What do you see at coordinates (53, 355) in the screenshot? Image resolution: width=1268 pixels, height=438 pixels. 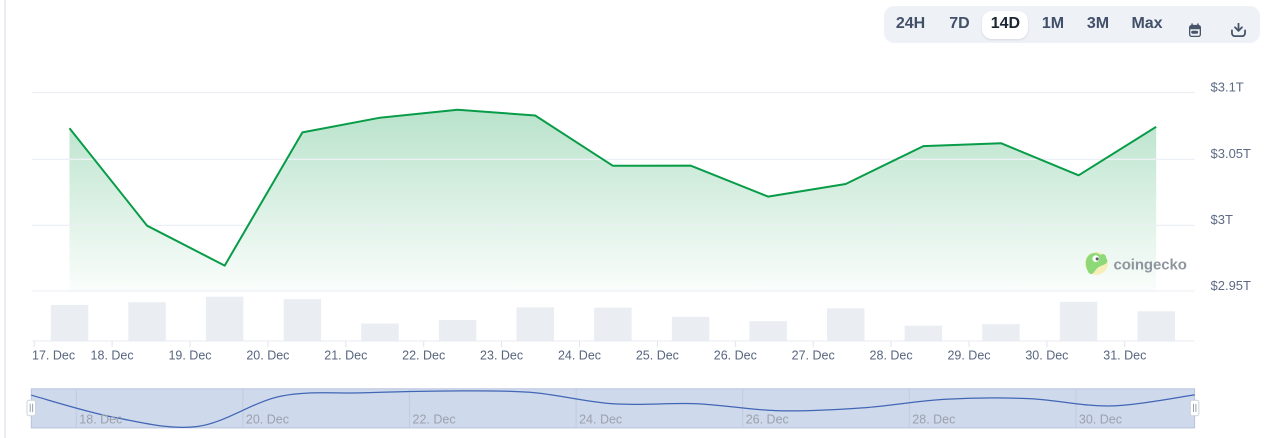 I see `svg-text: 17. Dec` at bounding box center [53, 355].